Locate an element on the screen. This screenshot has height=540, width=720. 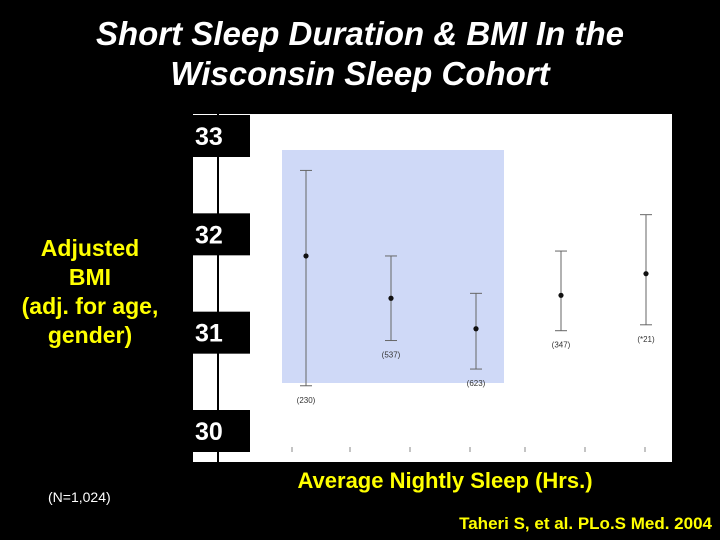
y-axis-label-line: BMI is located at coordinates (90, 277).